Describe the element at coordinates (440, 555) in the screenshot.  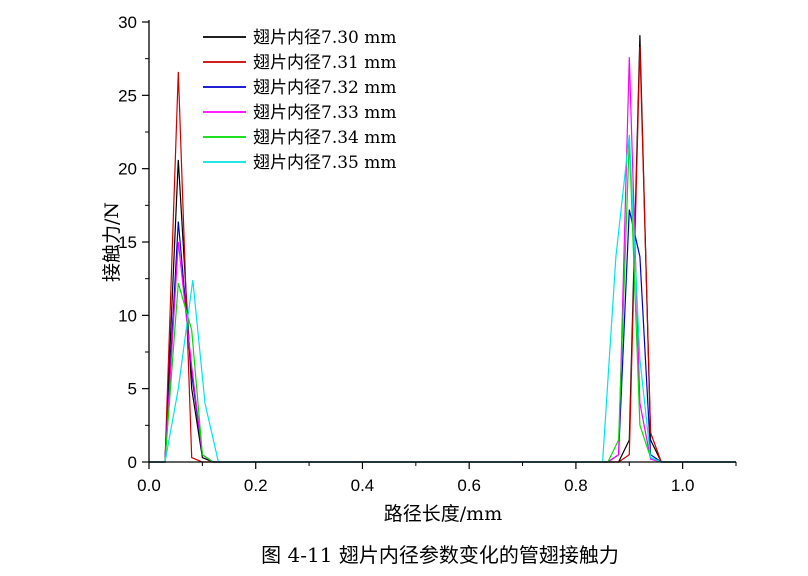
I see `figure-caption: 图 4-11 翅片内径参数变化的管翅接触力` at that location.